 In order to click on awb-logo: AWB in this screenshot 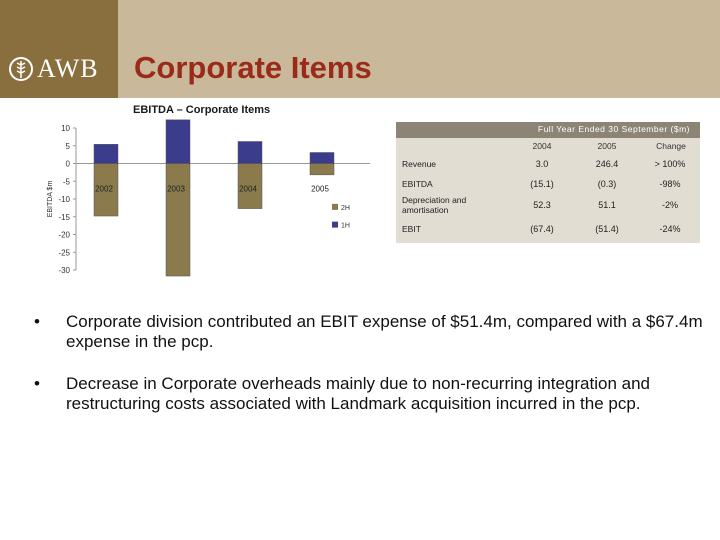, I will do `click(53, 69)`.